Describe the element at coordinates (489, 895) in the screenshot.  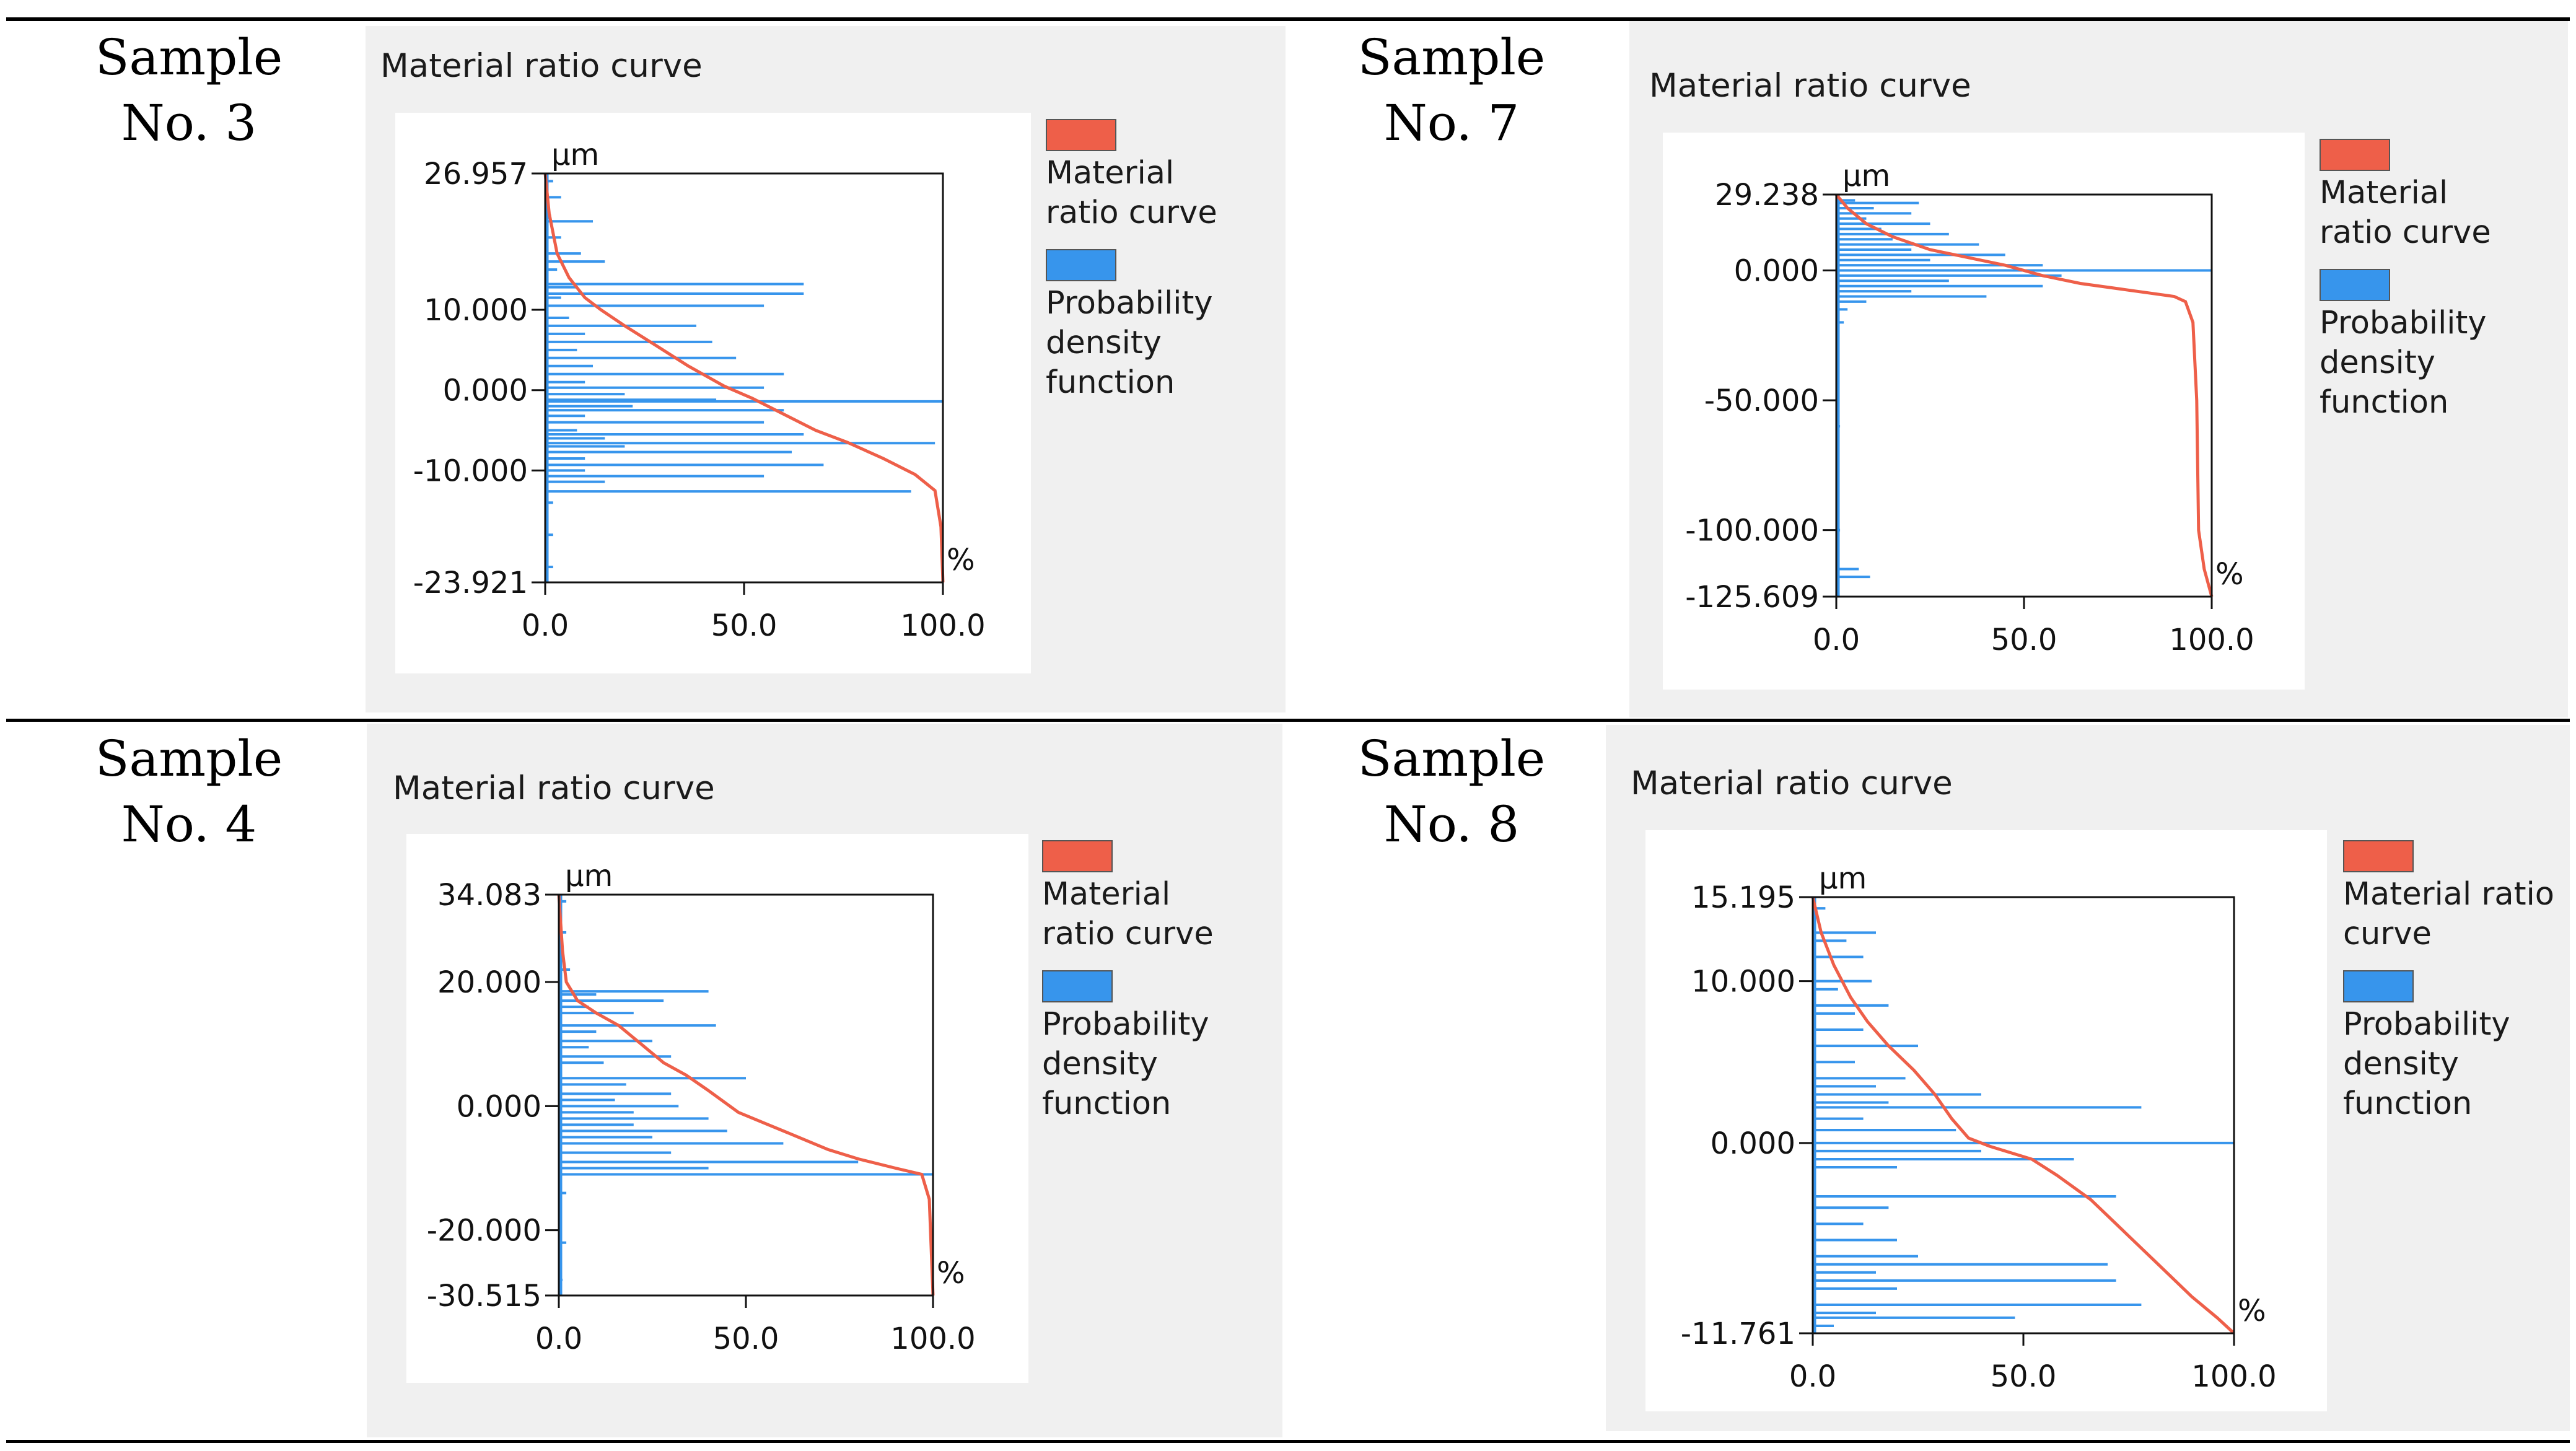
I see `y-tick-label: 34.083` at that location.